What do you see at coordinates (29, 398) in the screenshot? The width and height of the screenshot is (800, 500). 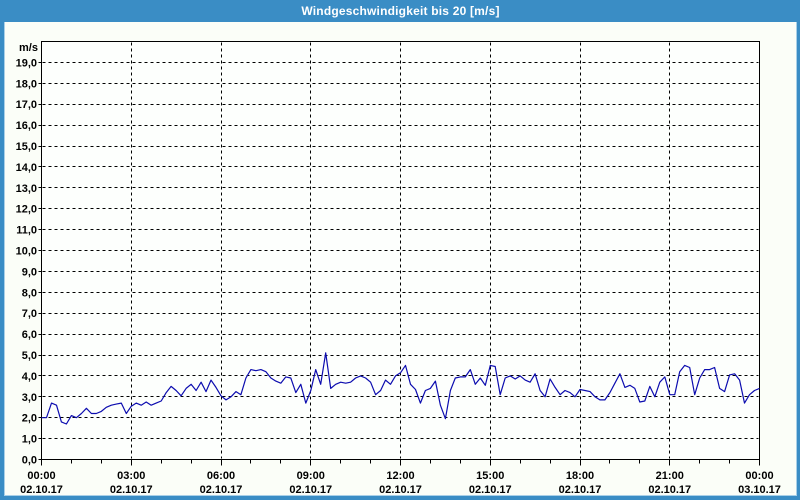 I see `y-axis-label: 3,0` at bounding box center [29, 398].